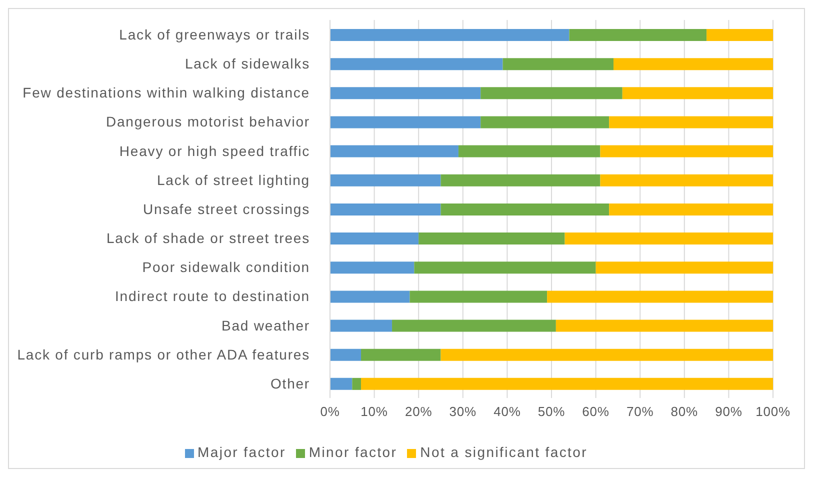  Describe the element at coordinates (214, 150) in the screenshot. I see `y-tick-label: Heavy or high speed traffic` at that location.